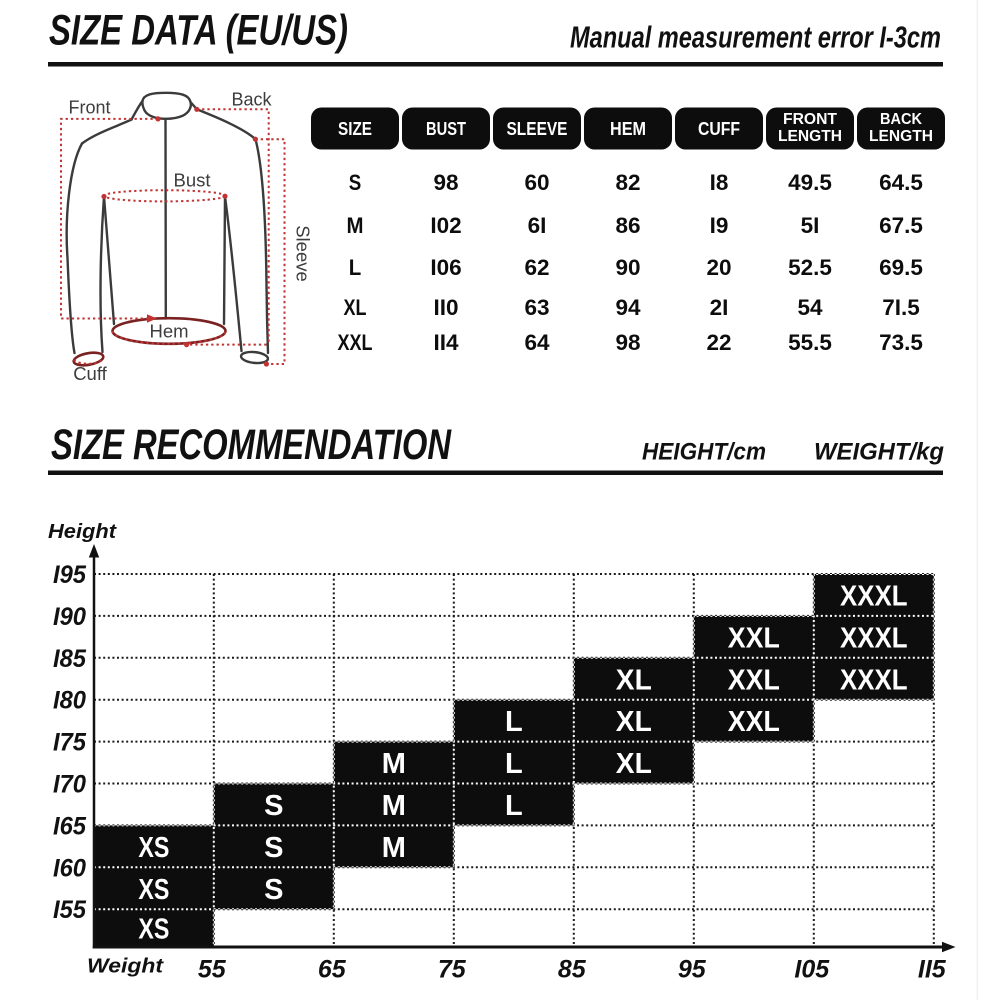  What do you see at coordinates (755, 38) in the screenshot?
I see `svg-text: Manual measurement error I-3cm` at bounding box center [755, 38].